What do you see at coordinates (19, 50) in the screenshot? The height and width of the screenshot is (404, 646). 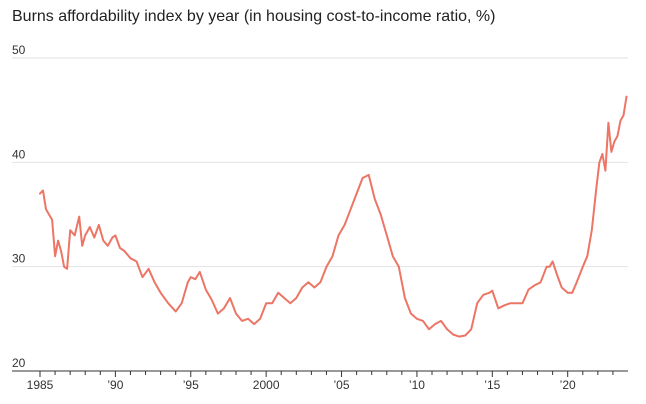 I see `y-tick-label-50: 50` at bounding box center [19, 50].